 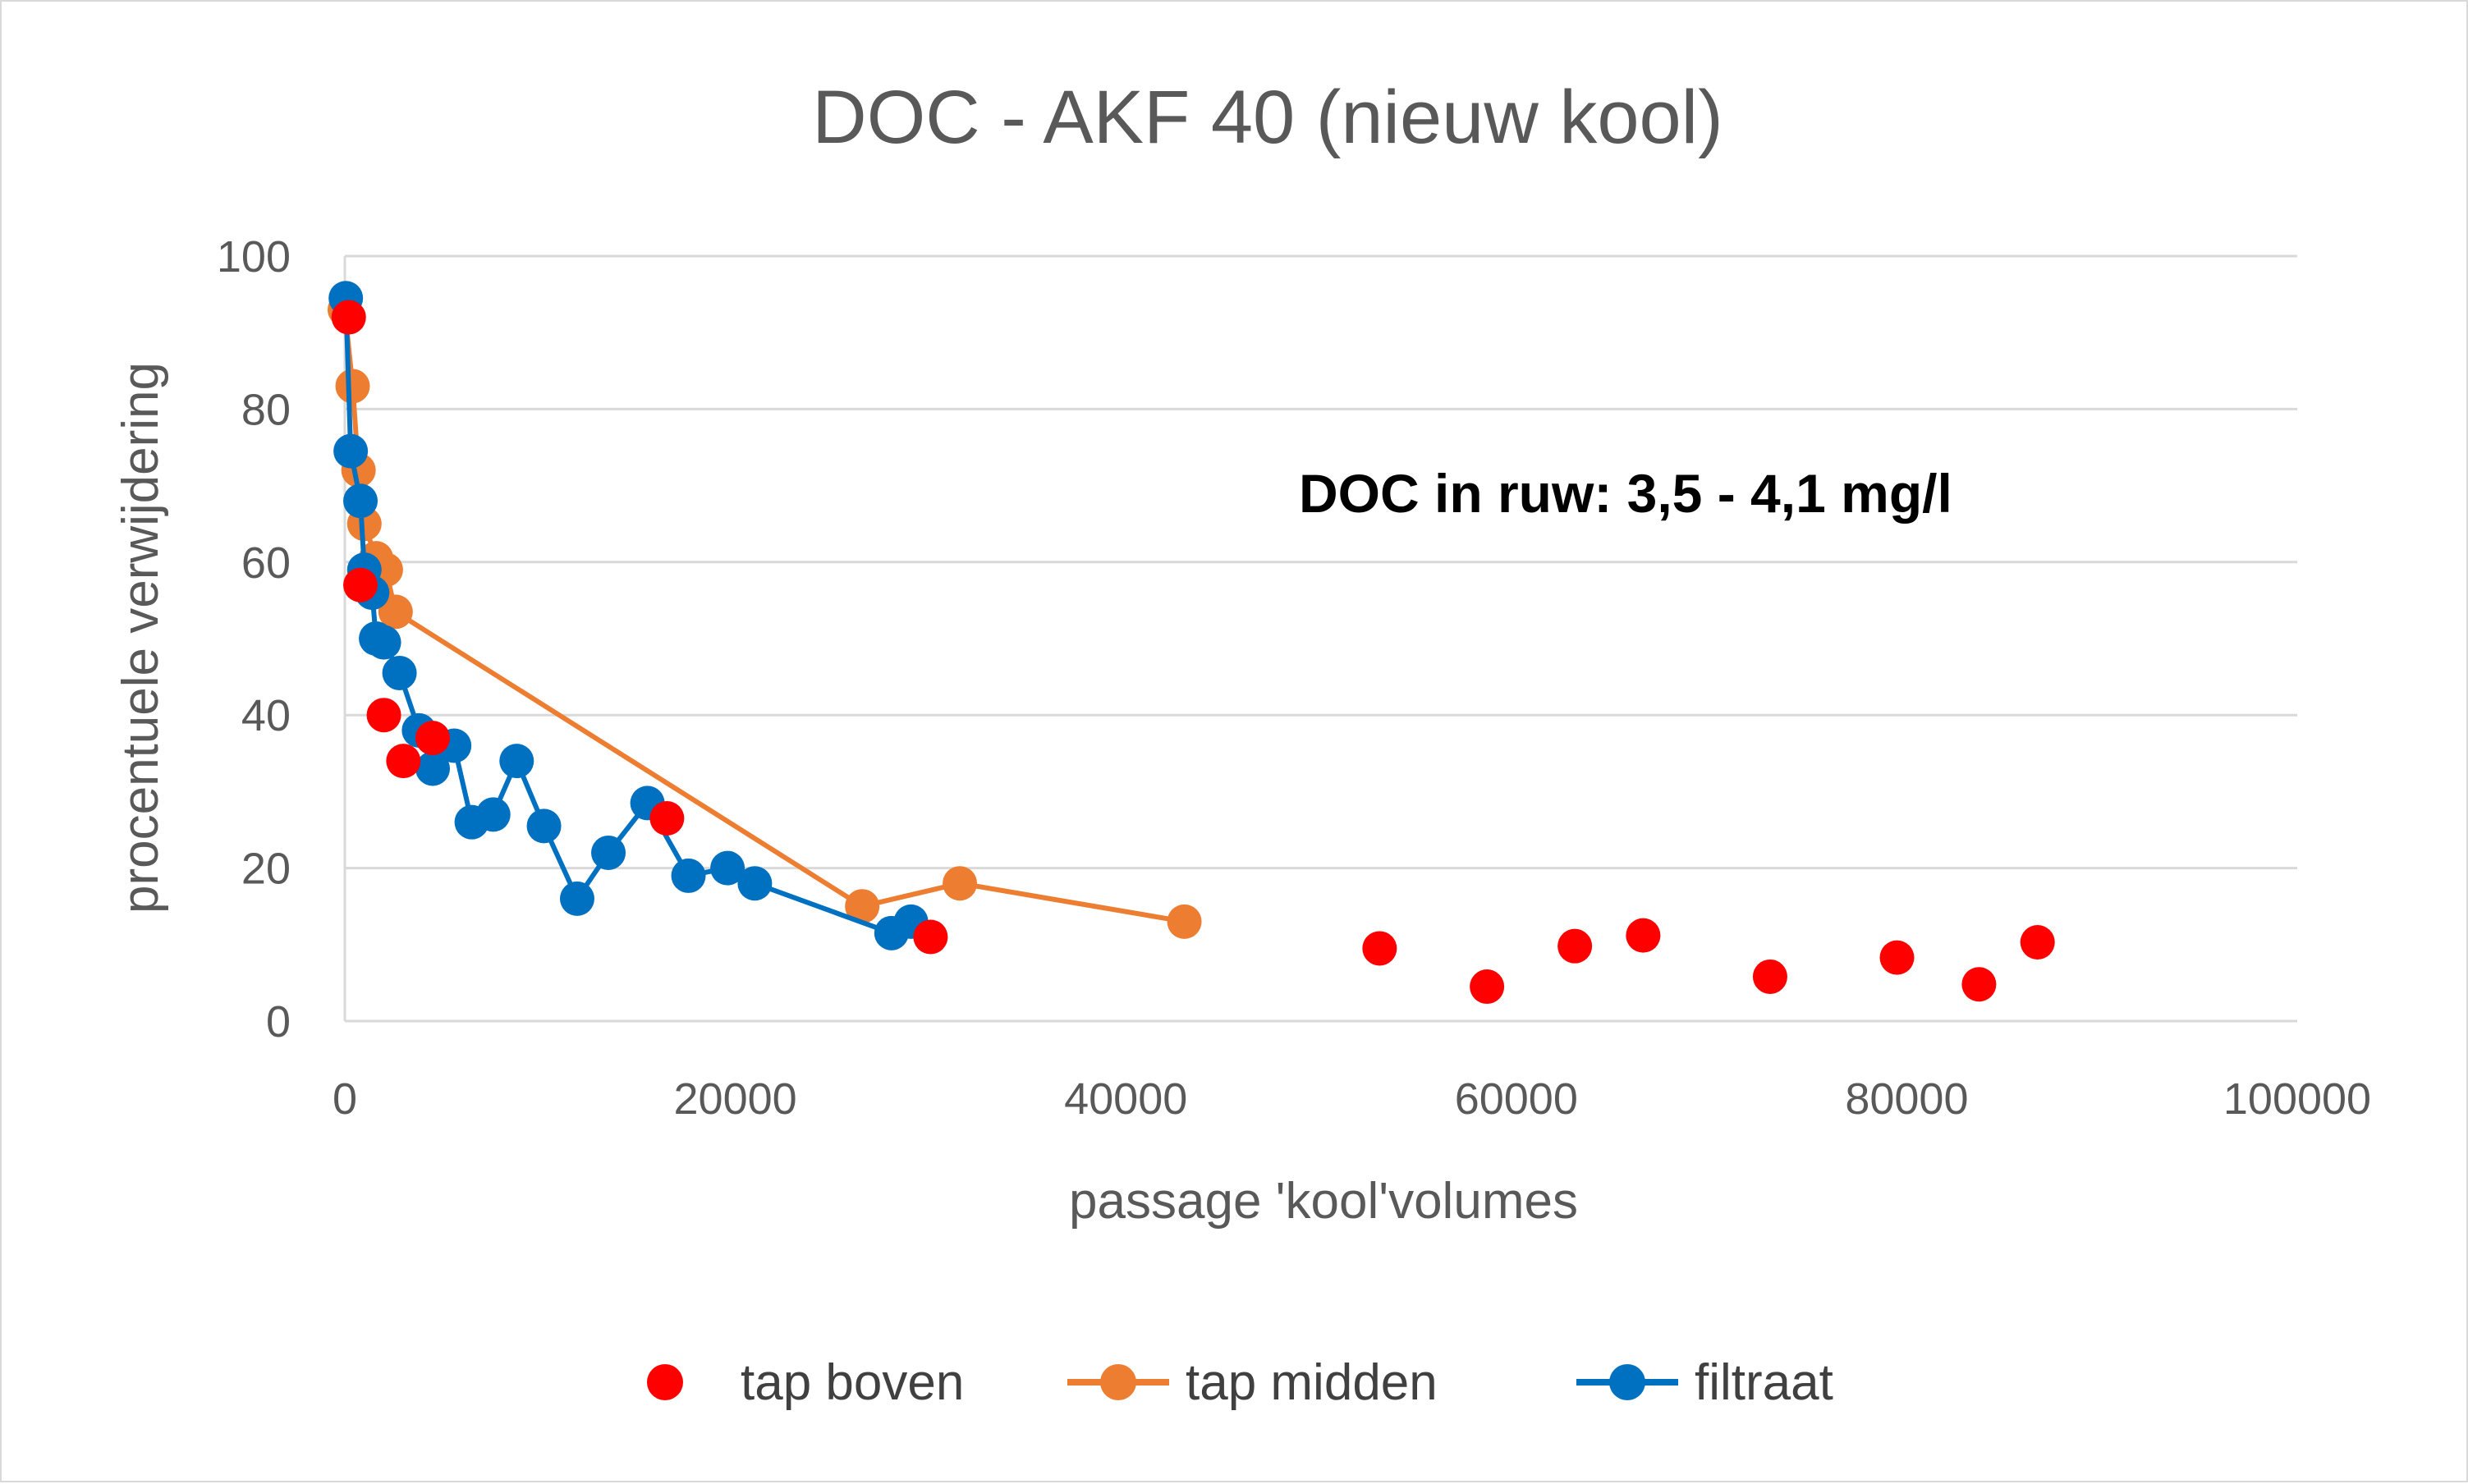 What do you see at coordinates (266, 563) in the screenshot?
I see `y-tick-label: 60` at bounding box center [266, 563].